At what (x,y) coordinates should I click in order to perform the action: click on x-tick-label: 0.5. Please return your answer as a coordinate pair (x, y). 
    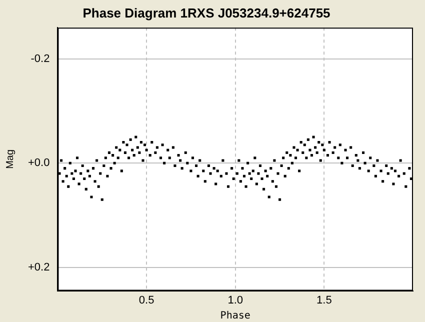
    Looking at the image, I should click on (146, 300).